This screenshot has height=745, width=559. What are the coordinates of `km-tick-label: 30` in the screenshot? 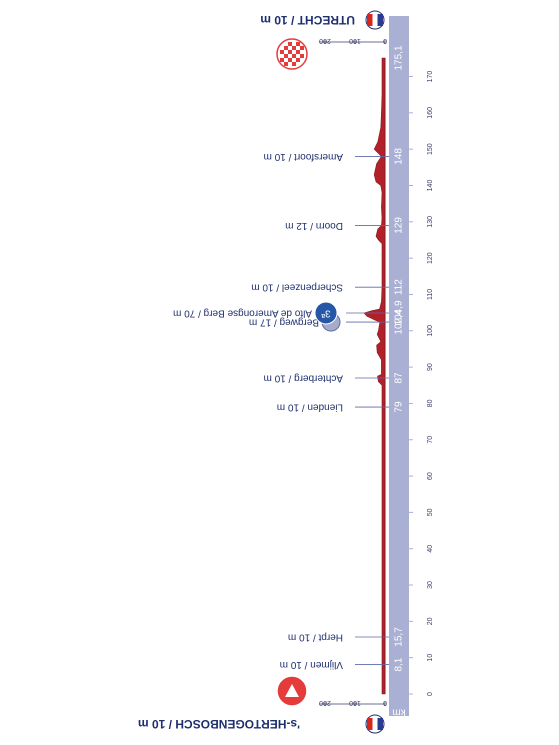 It's located at (430, 585).